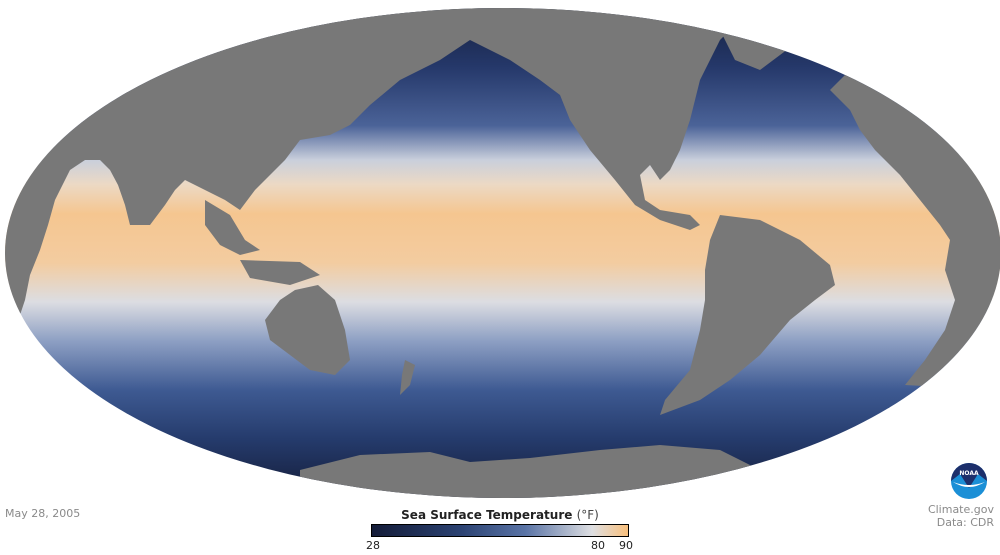 This screenshot has width=1000, height=555. I want to click on credit-block: Climate.gov Data: CDR, so click(961, 516).